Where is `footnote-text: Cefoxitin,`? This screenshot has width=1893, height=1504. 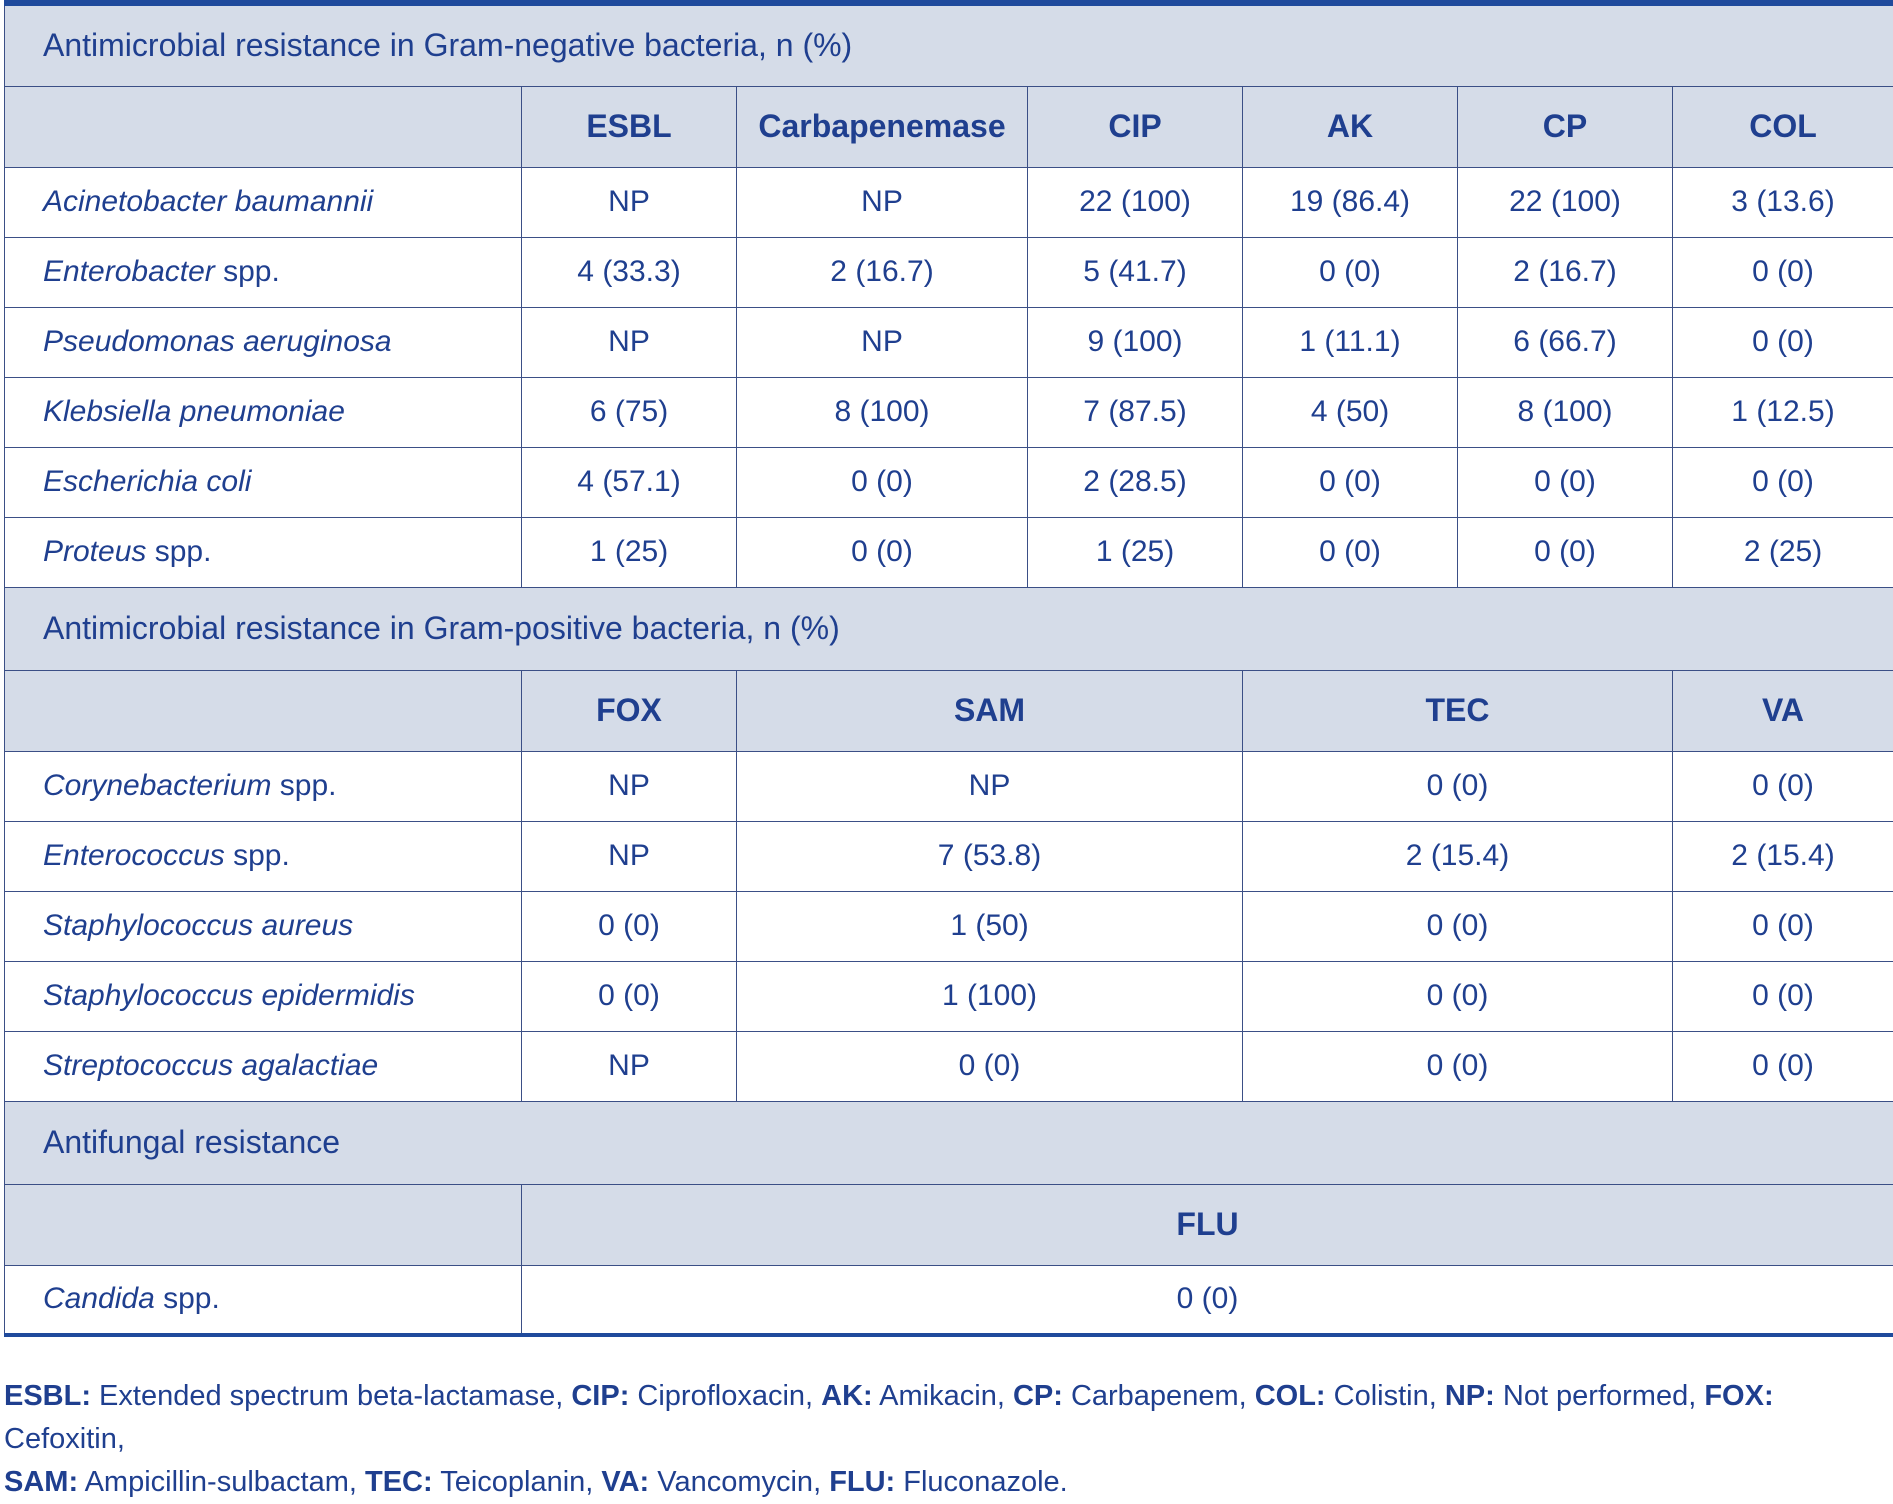 footnote-text: Cefoxitin, is located at coordinates (64, 1439).